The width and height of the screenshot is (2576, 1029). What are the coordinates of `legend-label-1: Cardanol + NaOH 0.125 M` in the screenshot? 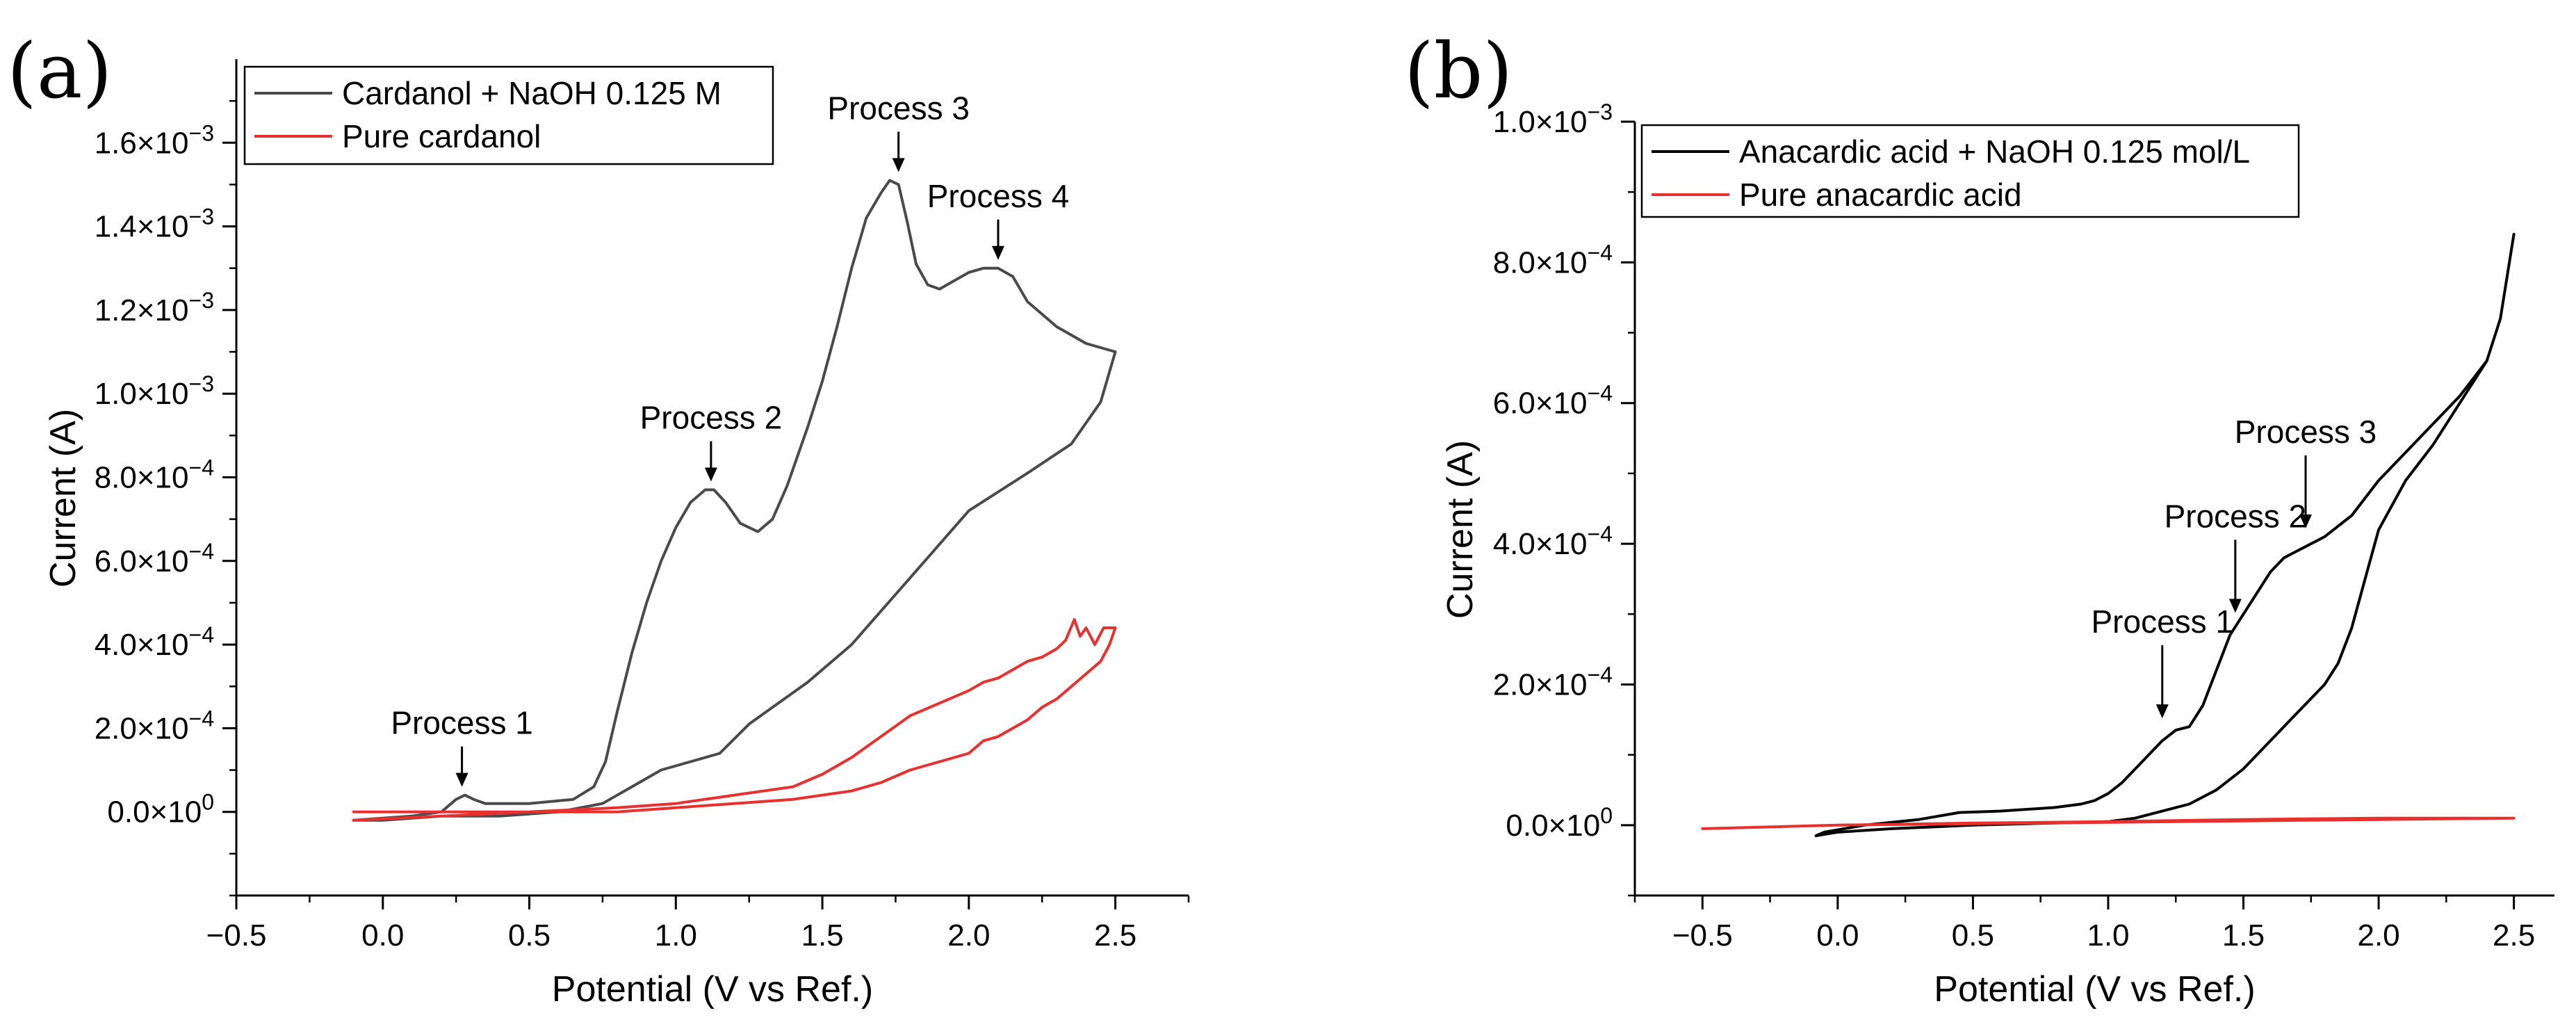 It's located at (532, 93).